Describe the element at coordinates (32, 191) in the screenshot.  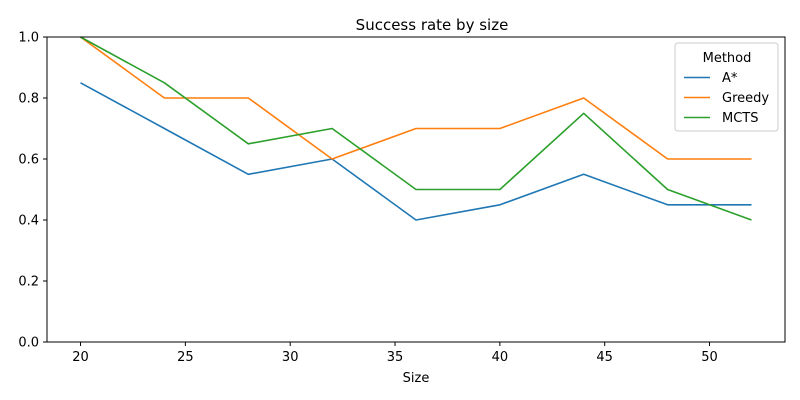
I see `y-axis: 0.0 0.2 0.4 0.6 0.8 1.0` at that location.